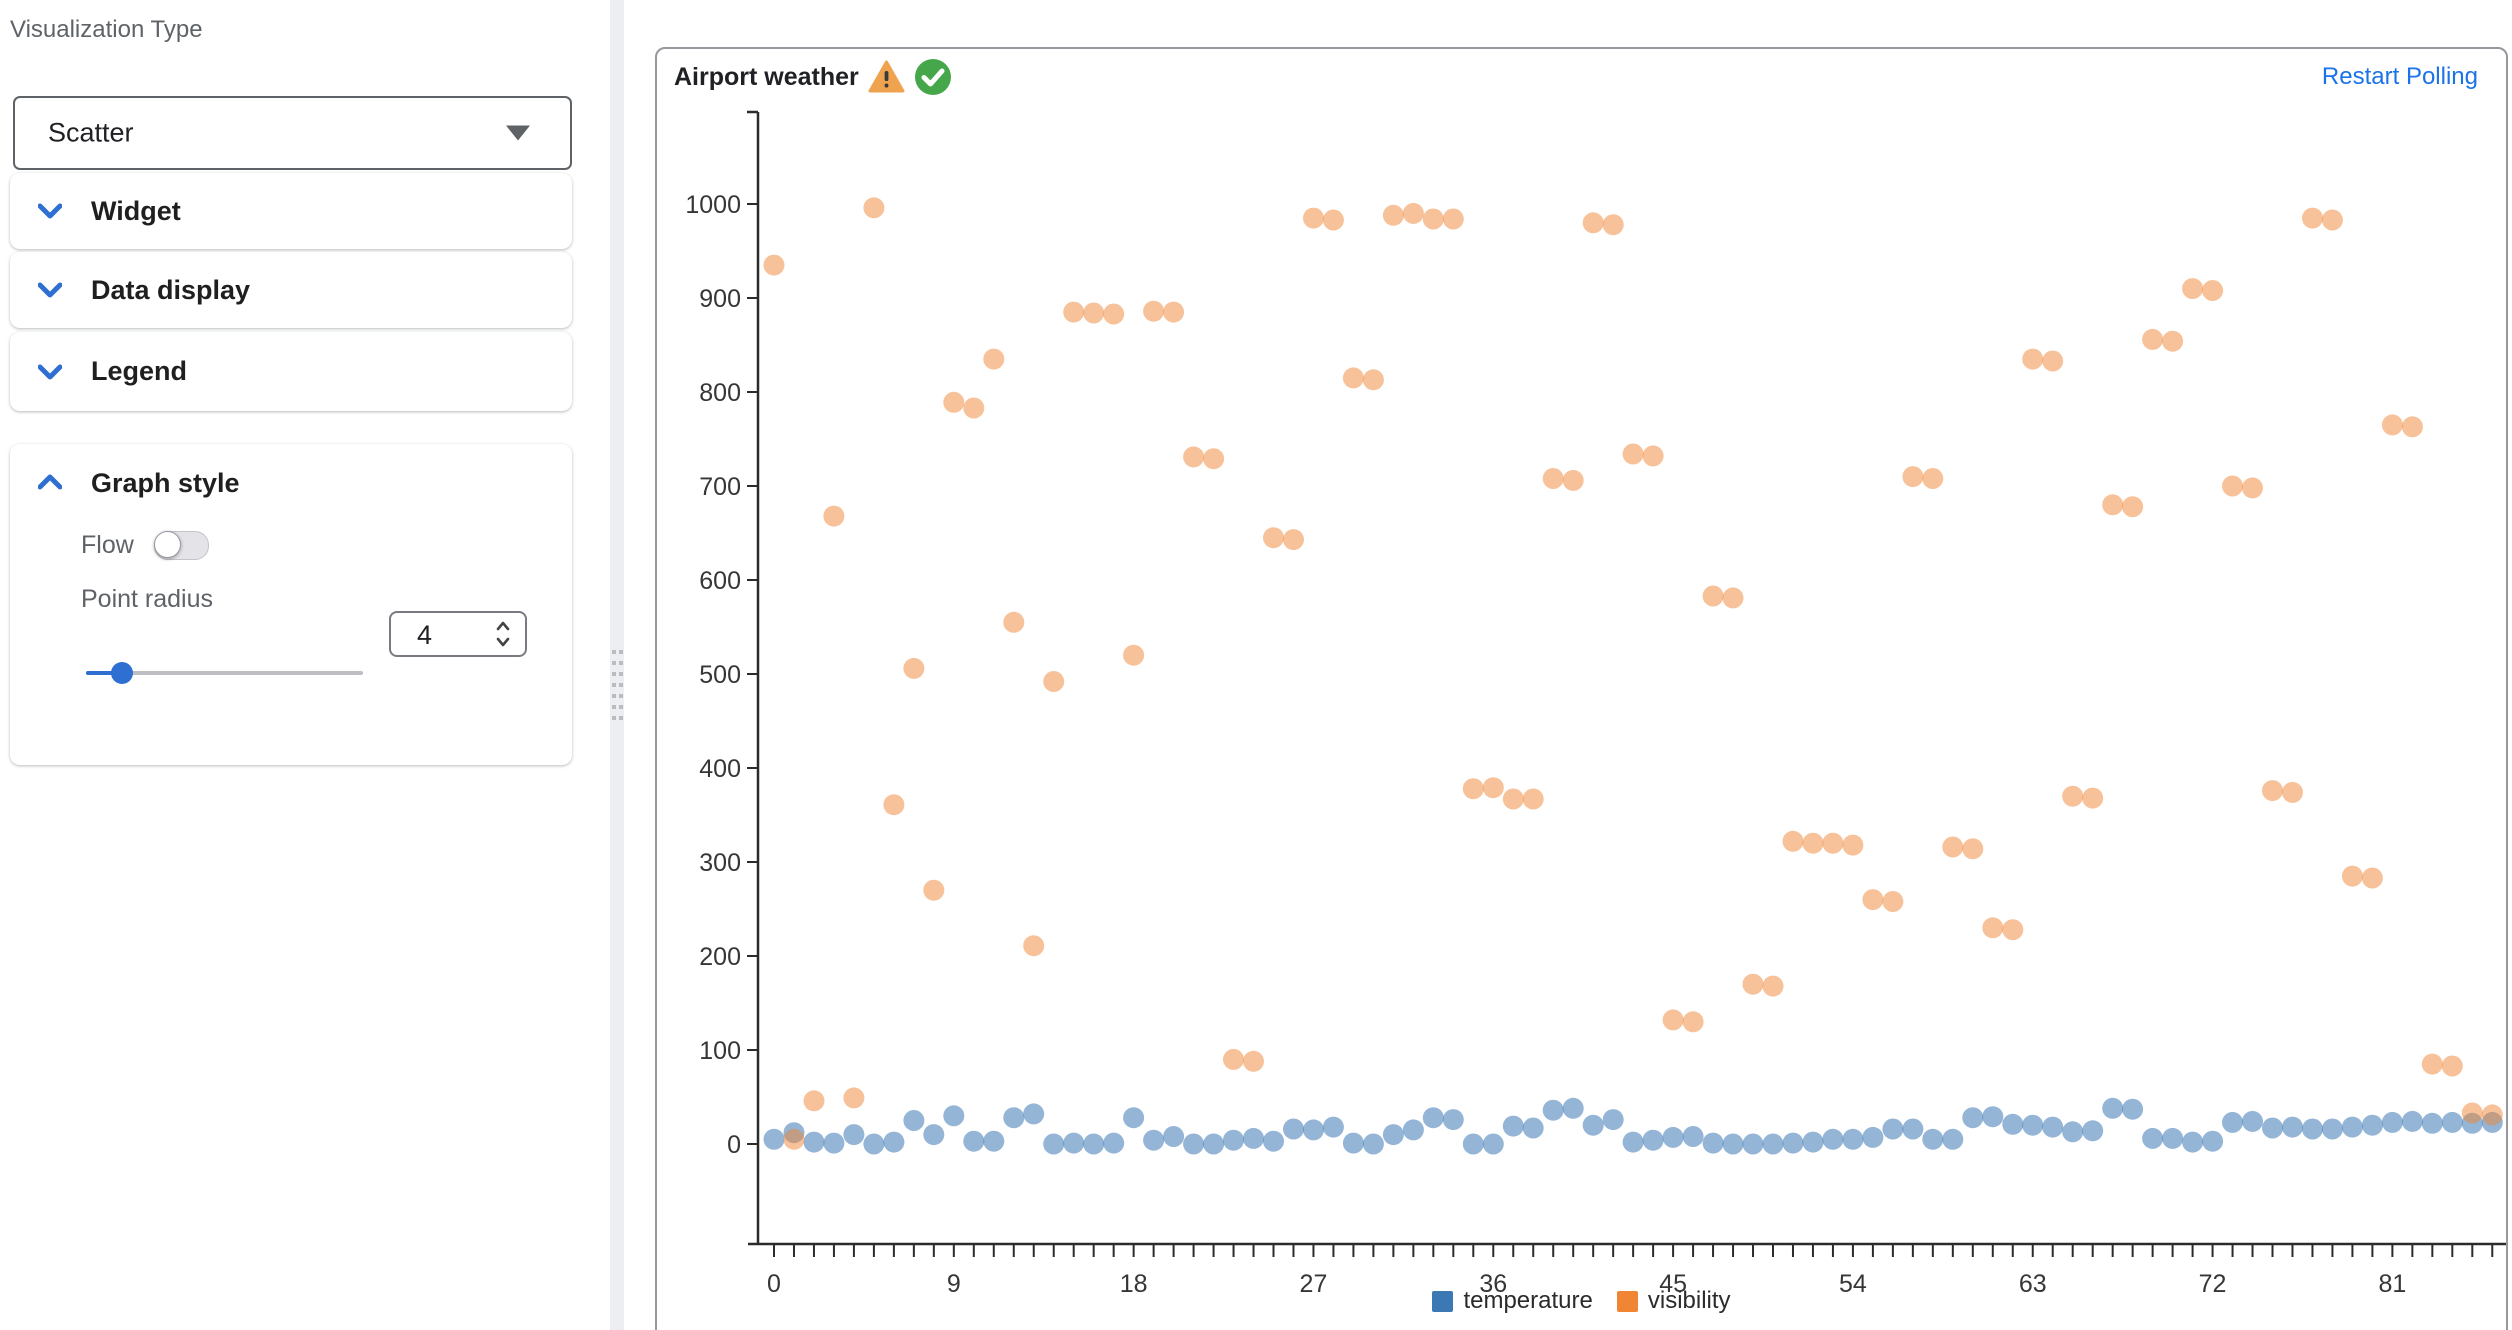 This screenshot has width=2512, height=1330. I want to click on section-card-data-display: Data display, so click(291, 290).